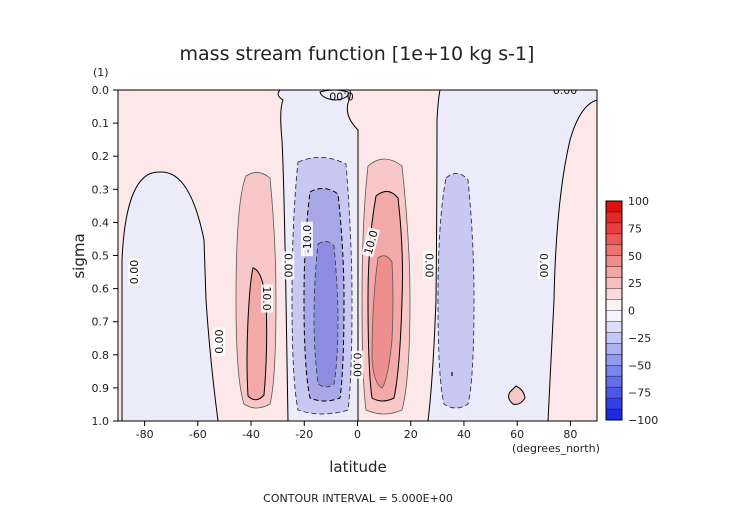 This screenshot has width=752, height=532. I want to click on y-tick-label: 0.6, so click(101, 289).